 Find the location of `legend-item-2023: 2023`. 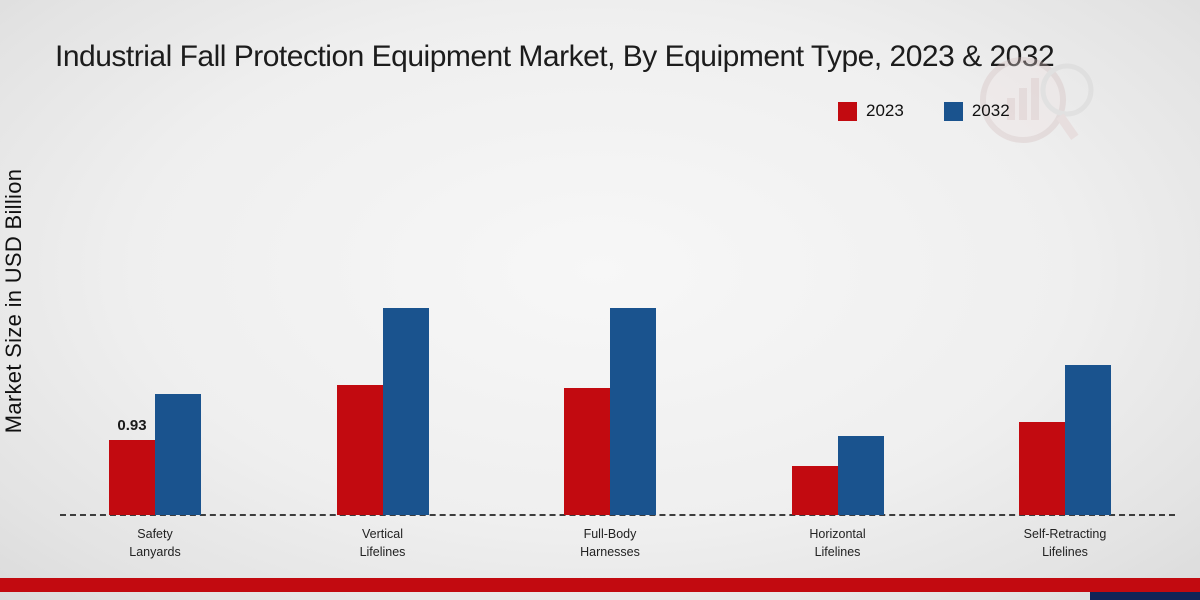

legend-item-2023: 2023 is located at coordinates (871, 111).